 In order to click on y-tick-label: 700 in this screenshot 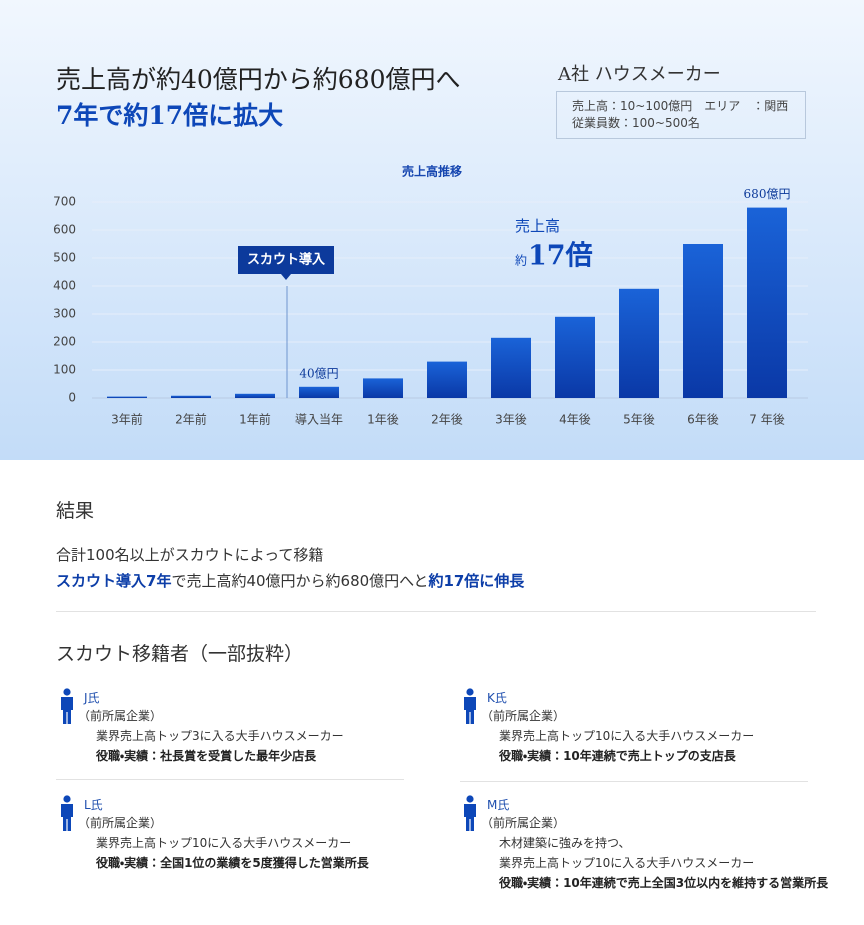, I will do `click(64, 202)`.